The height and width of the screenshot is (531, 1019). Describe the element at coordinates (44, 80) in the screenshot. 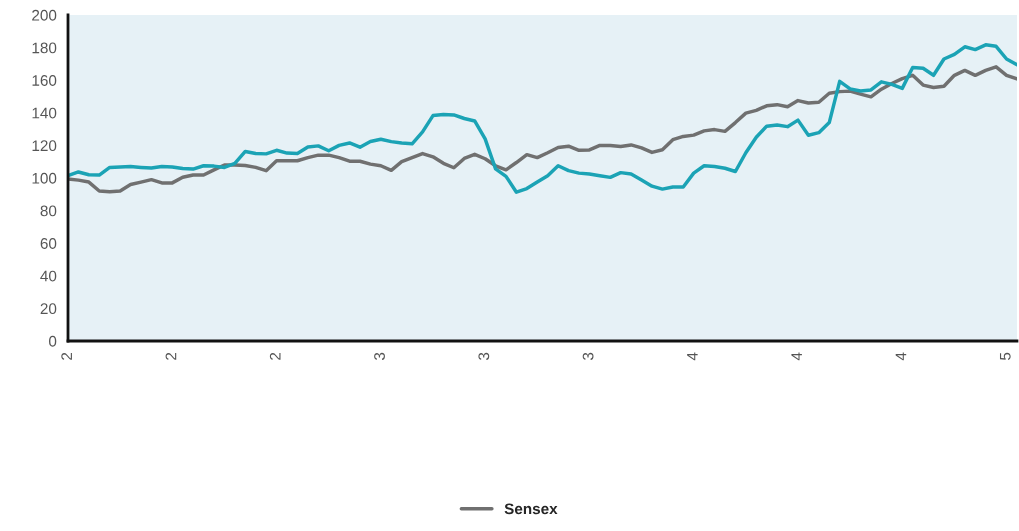

I see `y-tick-label: 160` at that location.